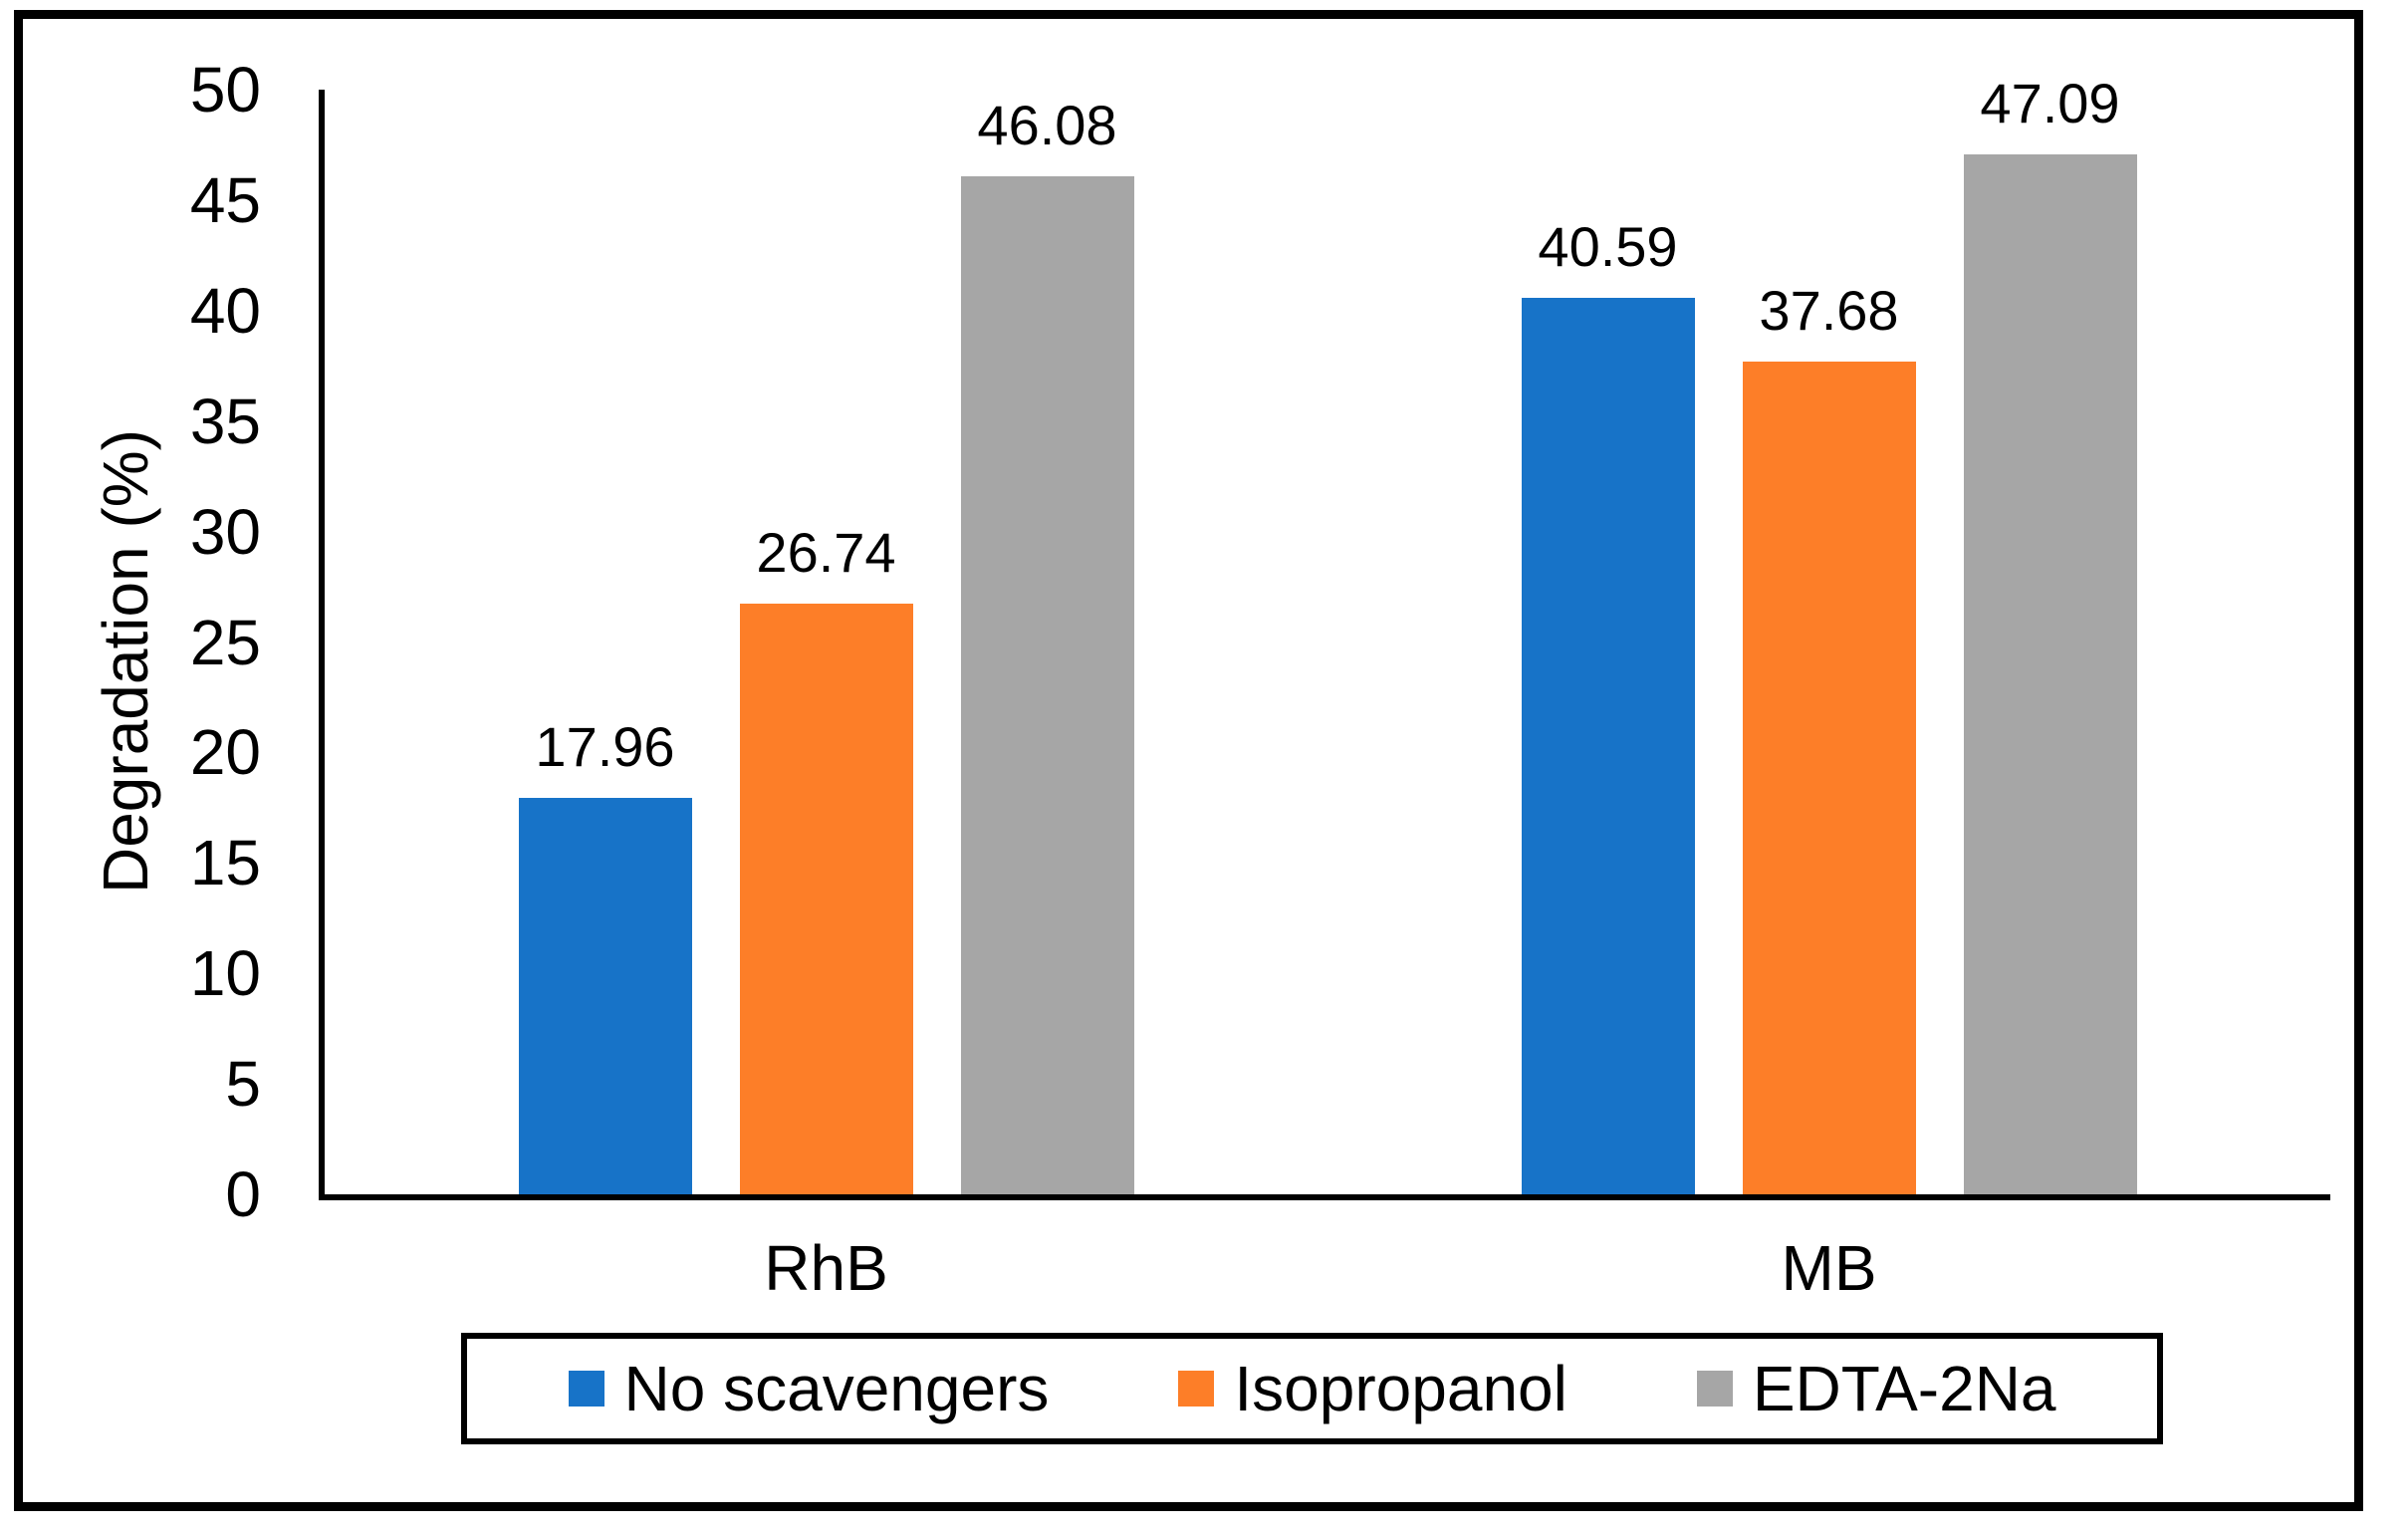  Describe the element at coordinates (1608, 246) in the screenshot. I see `bar-value-label: 40.59` at that location.